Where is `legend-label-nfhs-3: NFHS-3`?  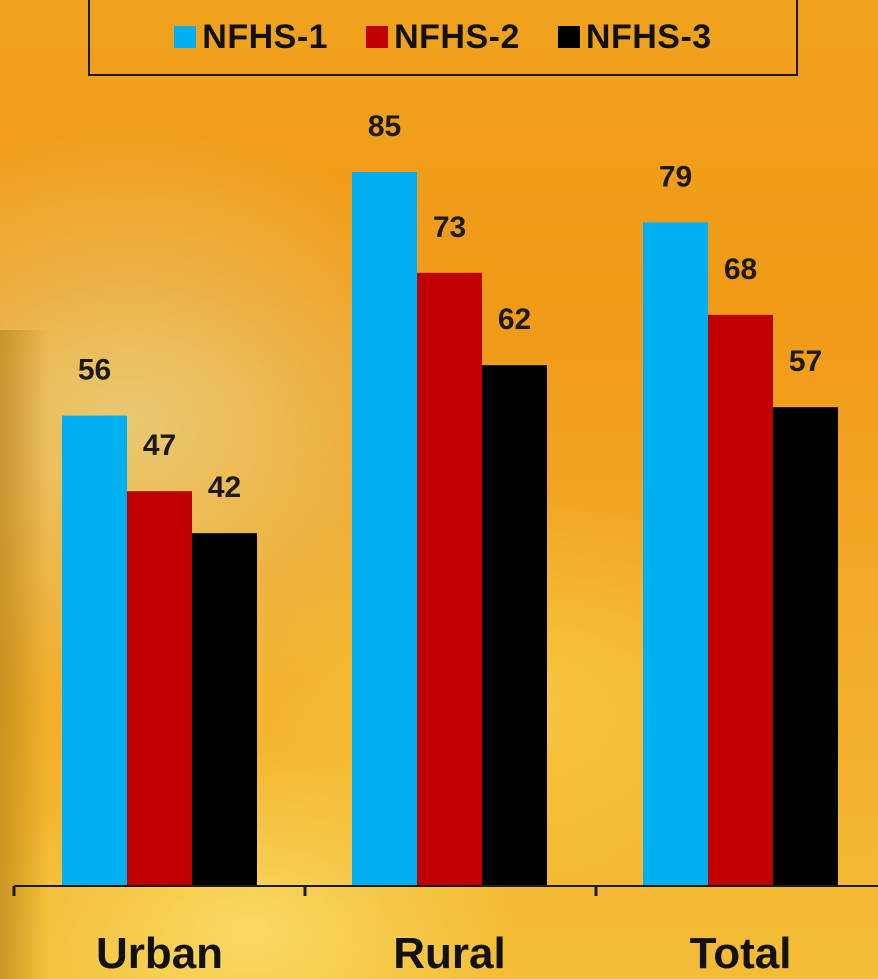 legend-label-nfhs-3: NFHS-3 is located at coordinates (648, 36).